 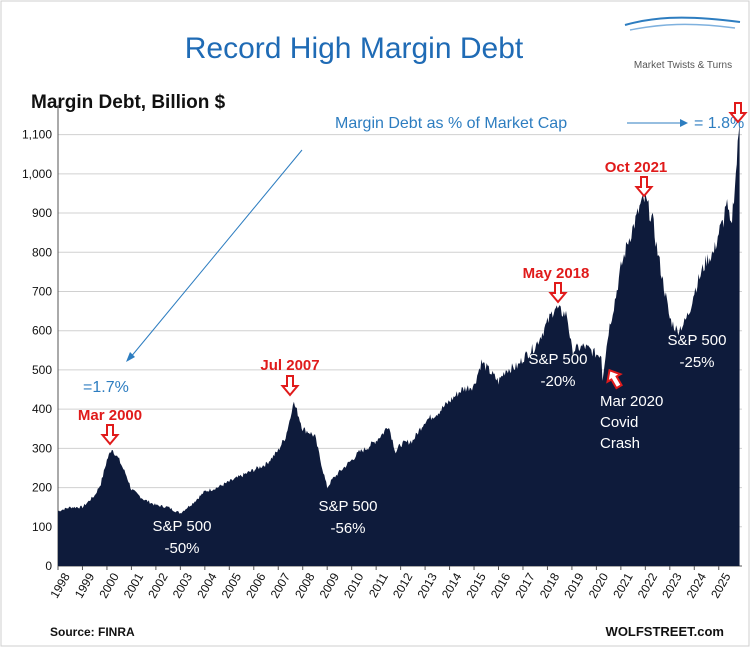 I want to click on crash-label: Crash, so click(x=620, y=443).